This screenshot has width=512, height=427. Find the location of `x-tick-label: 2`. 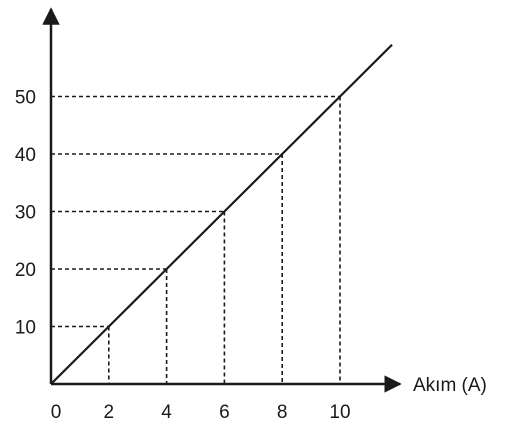

x-tick-label: 2 is located at coordinates (109, 412).